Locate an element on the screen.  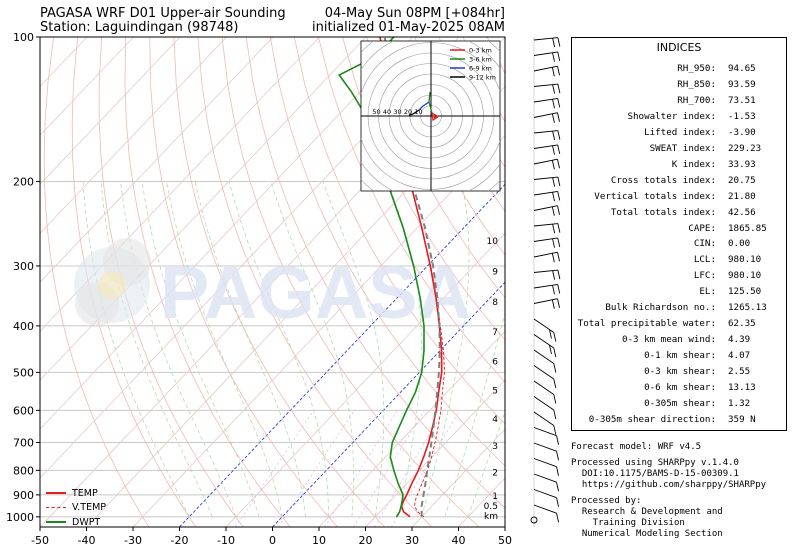
station-label: Station: Laguindingan (98748) is located at coordinates (139, 27).